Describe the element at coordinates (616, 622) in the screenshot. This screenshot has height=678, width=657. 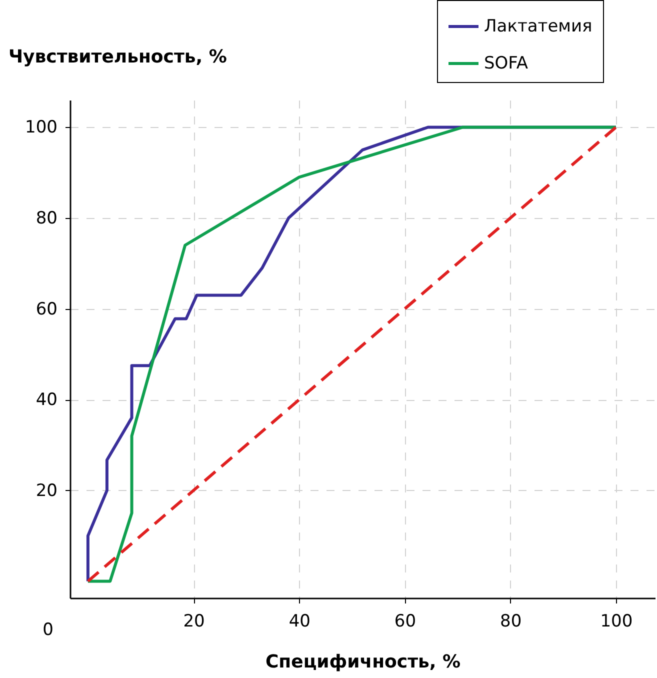
I see `x-tick-label: 100` at that location.